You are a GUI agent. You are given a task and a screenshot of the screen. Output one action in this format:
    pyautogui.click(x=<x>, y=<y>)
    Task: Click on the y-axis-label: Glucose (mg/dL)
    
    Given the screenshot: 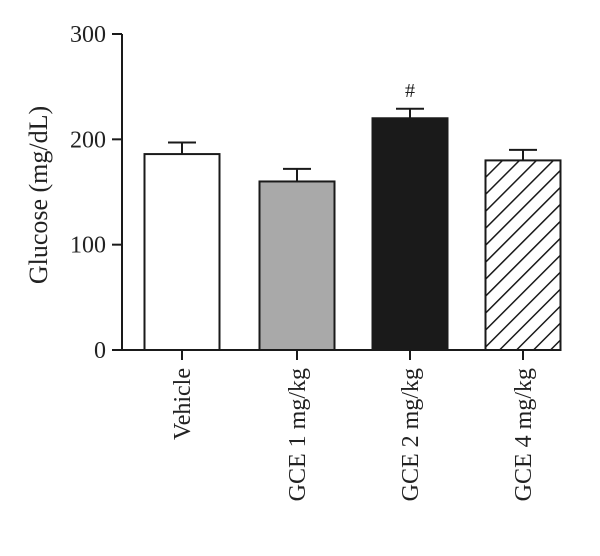 What is the action you would take?
    pyautogui.click(x=38, y=195)
    